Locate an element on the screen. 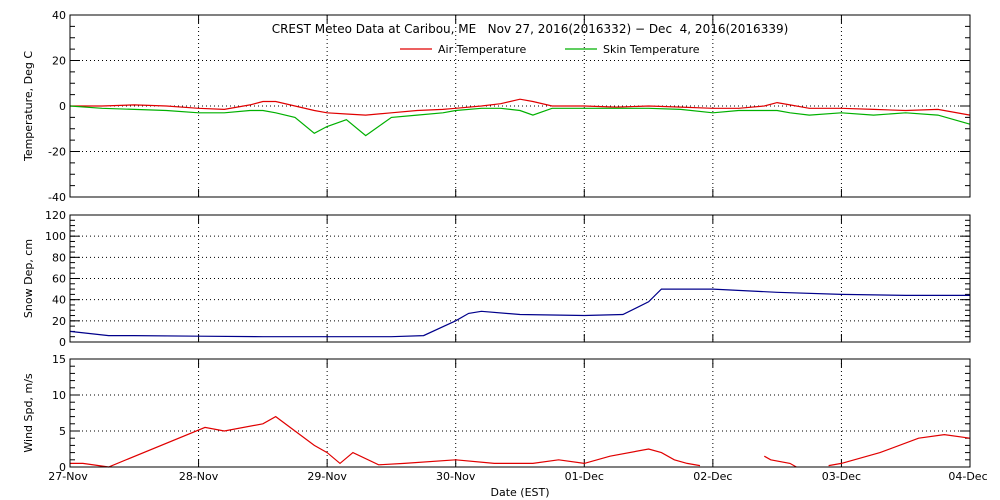 Image resolution: width=1000 pixels, height=500 pixels. series-line-air-temperature is located at coordinates (520, 107).